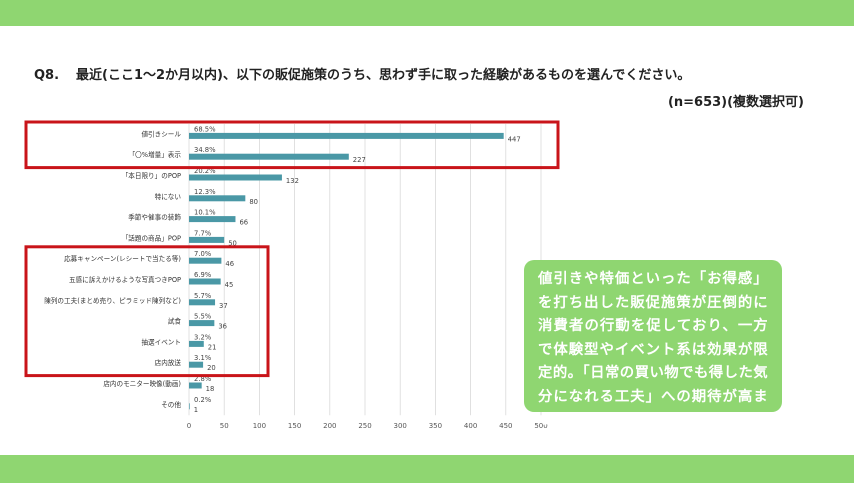 The height and width of the screenshot is (483, 854). Describe the element at coordinates (203, 379) in the screenshot. I see `percent-label: 2.8%` at that location.